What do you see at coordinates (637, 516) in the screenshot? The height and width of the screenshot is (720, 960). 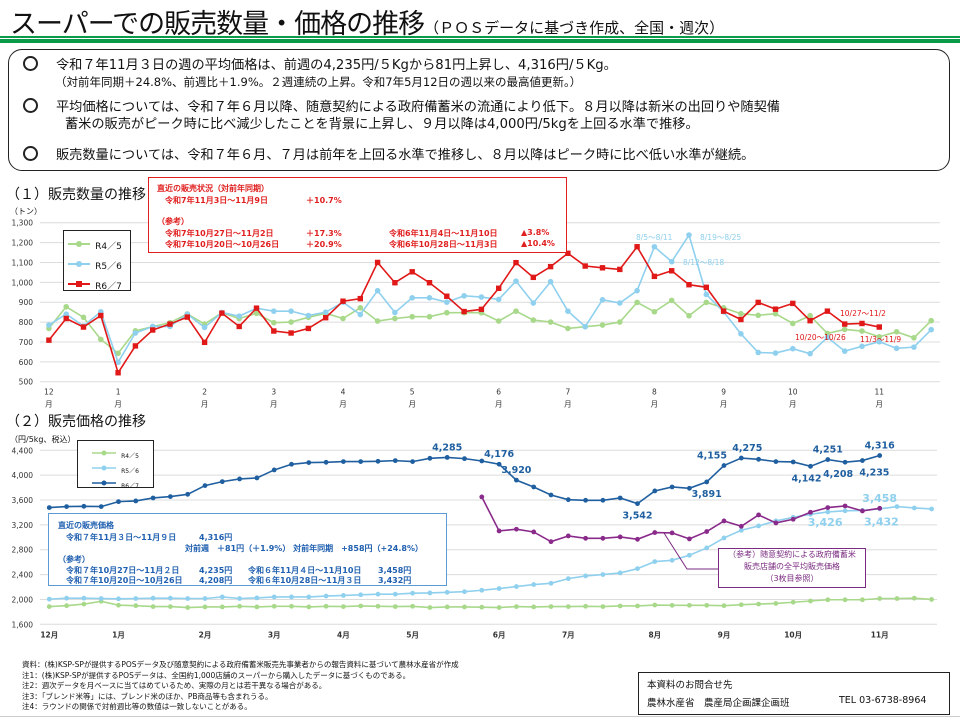 I see `data-label: 3,542` at bounding box center [637, 516].